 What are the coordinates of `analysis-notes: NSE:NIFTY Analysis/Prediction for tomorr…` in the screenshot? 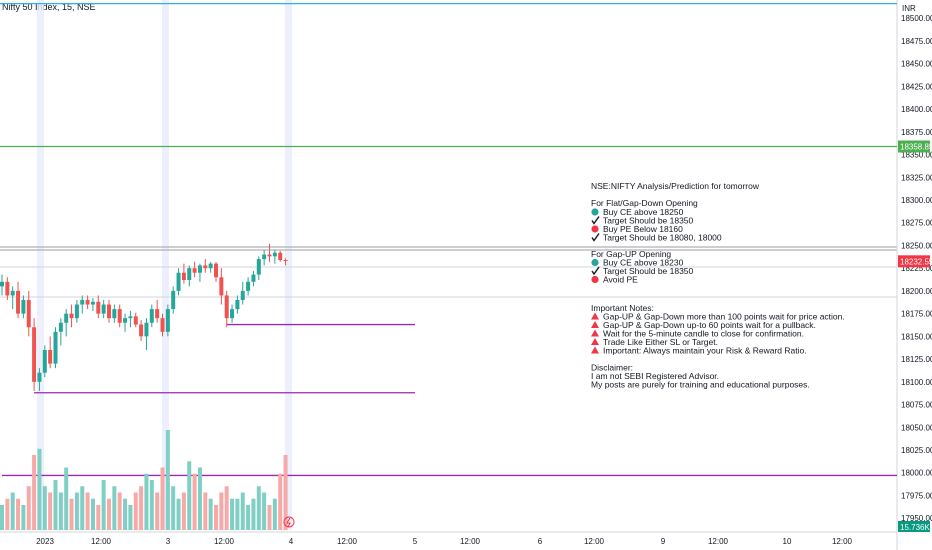 It's located at (718, 285).